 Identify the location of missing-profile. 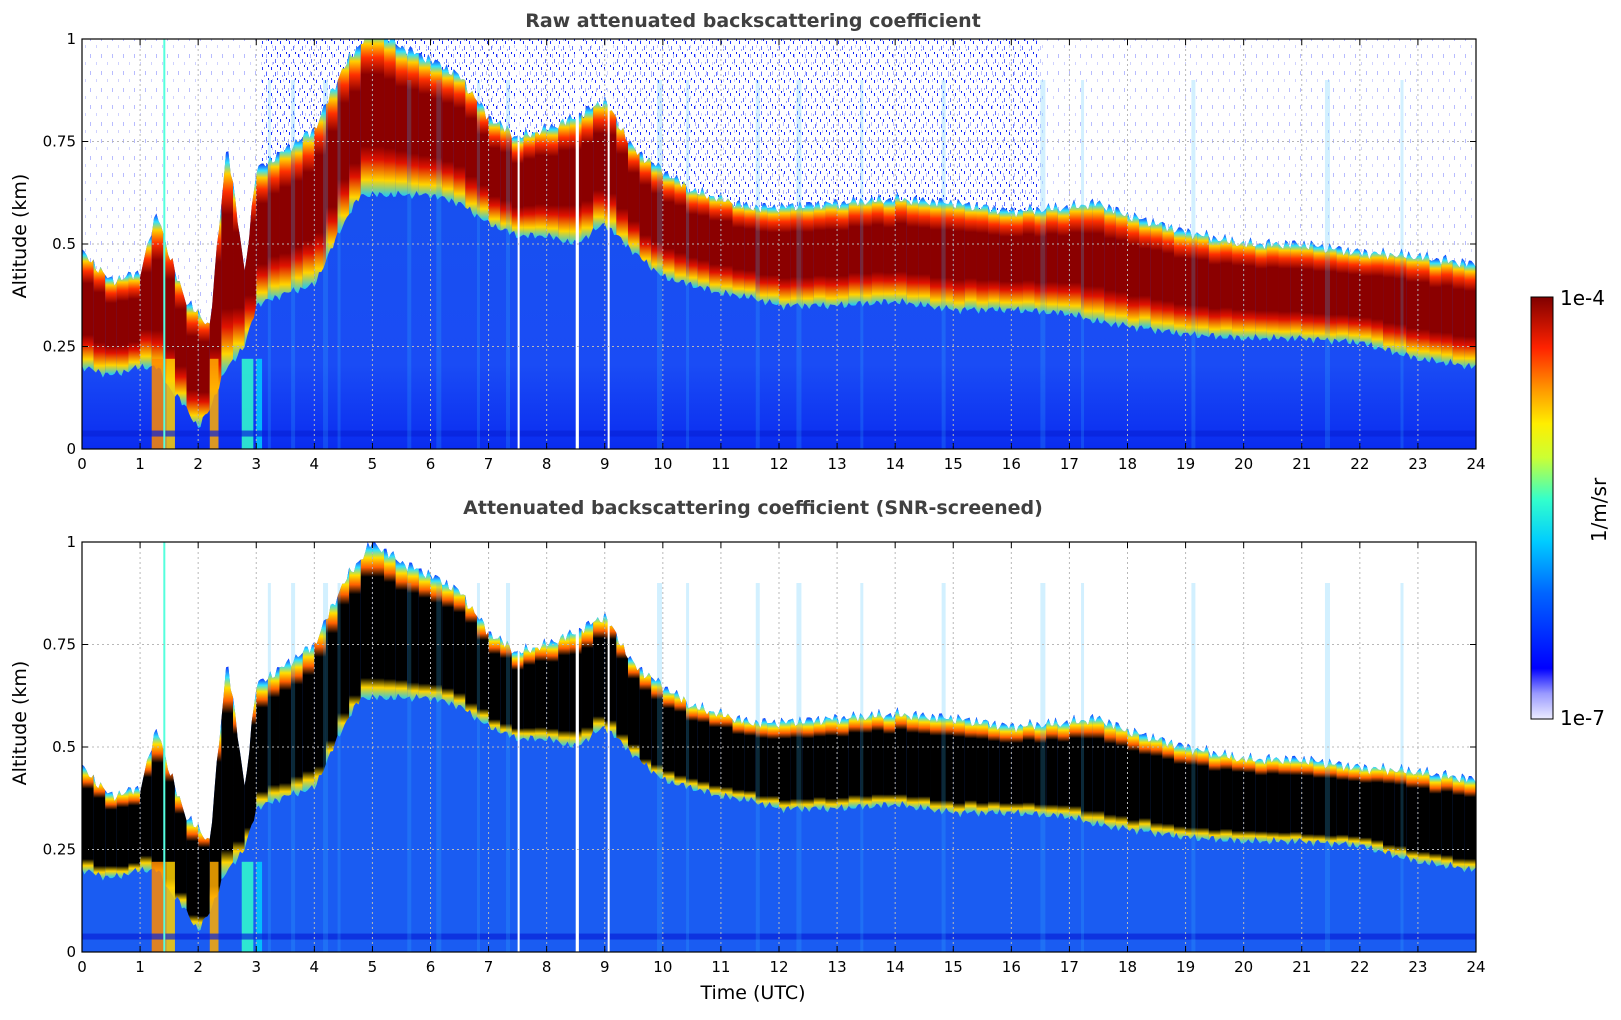
(576, 244).